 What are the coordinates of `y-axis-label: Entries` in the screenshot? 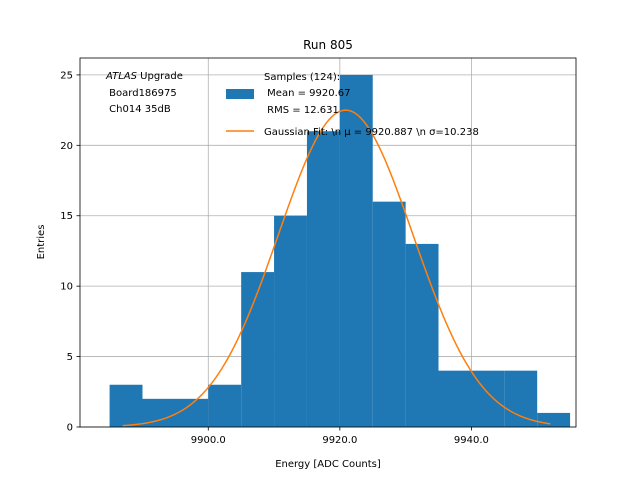 It's located at (41, 242).